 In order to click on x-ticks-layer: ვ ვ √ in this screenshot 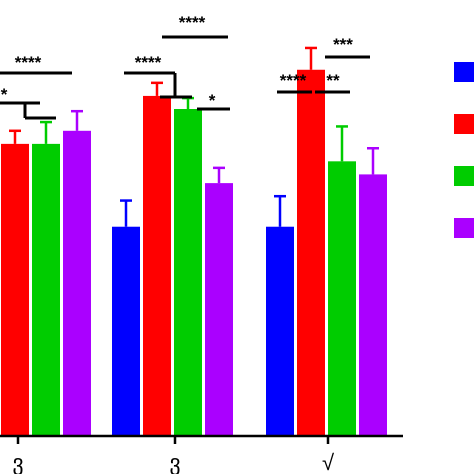, I will do `click(173, 455)`.